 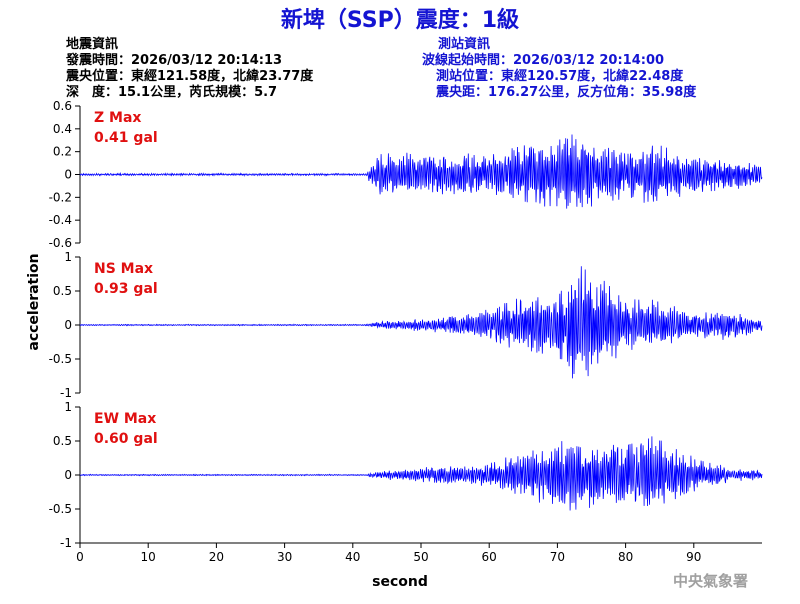 I want to click on waveform-z, so click(x=421, y=171).